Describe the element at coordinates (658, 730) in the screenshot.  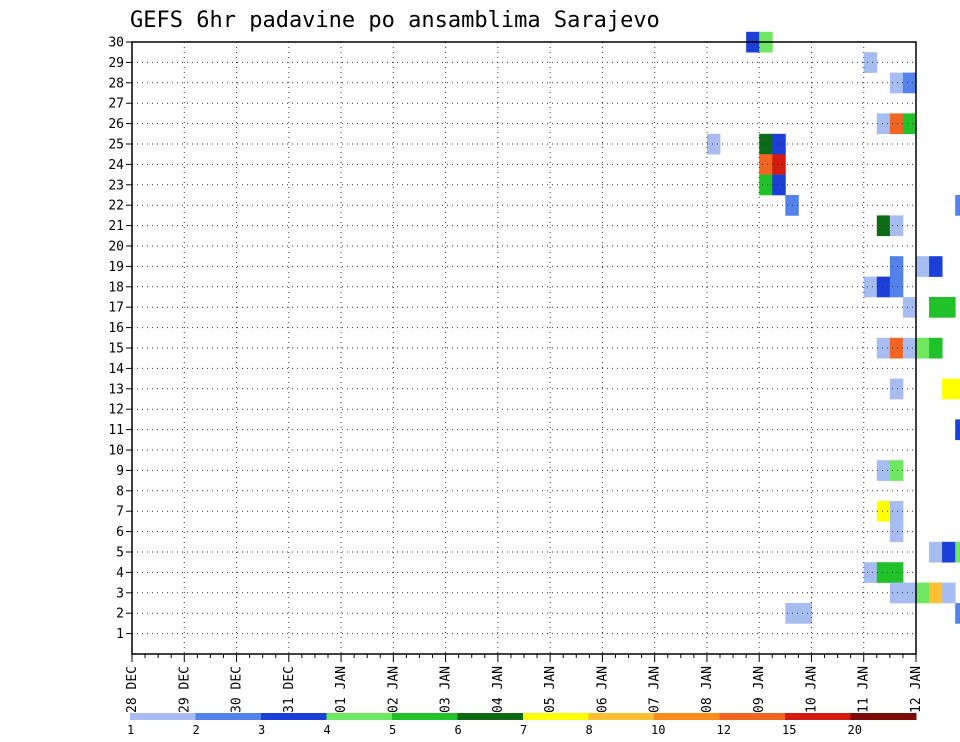
I see `colorbar-label: 10` at that location.